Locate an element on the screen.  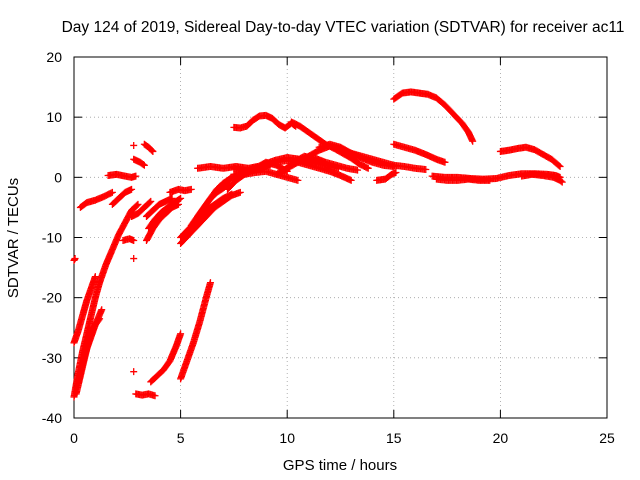
series-t44 is located at coordinates (530, 157).